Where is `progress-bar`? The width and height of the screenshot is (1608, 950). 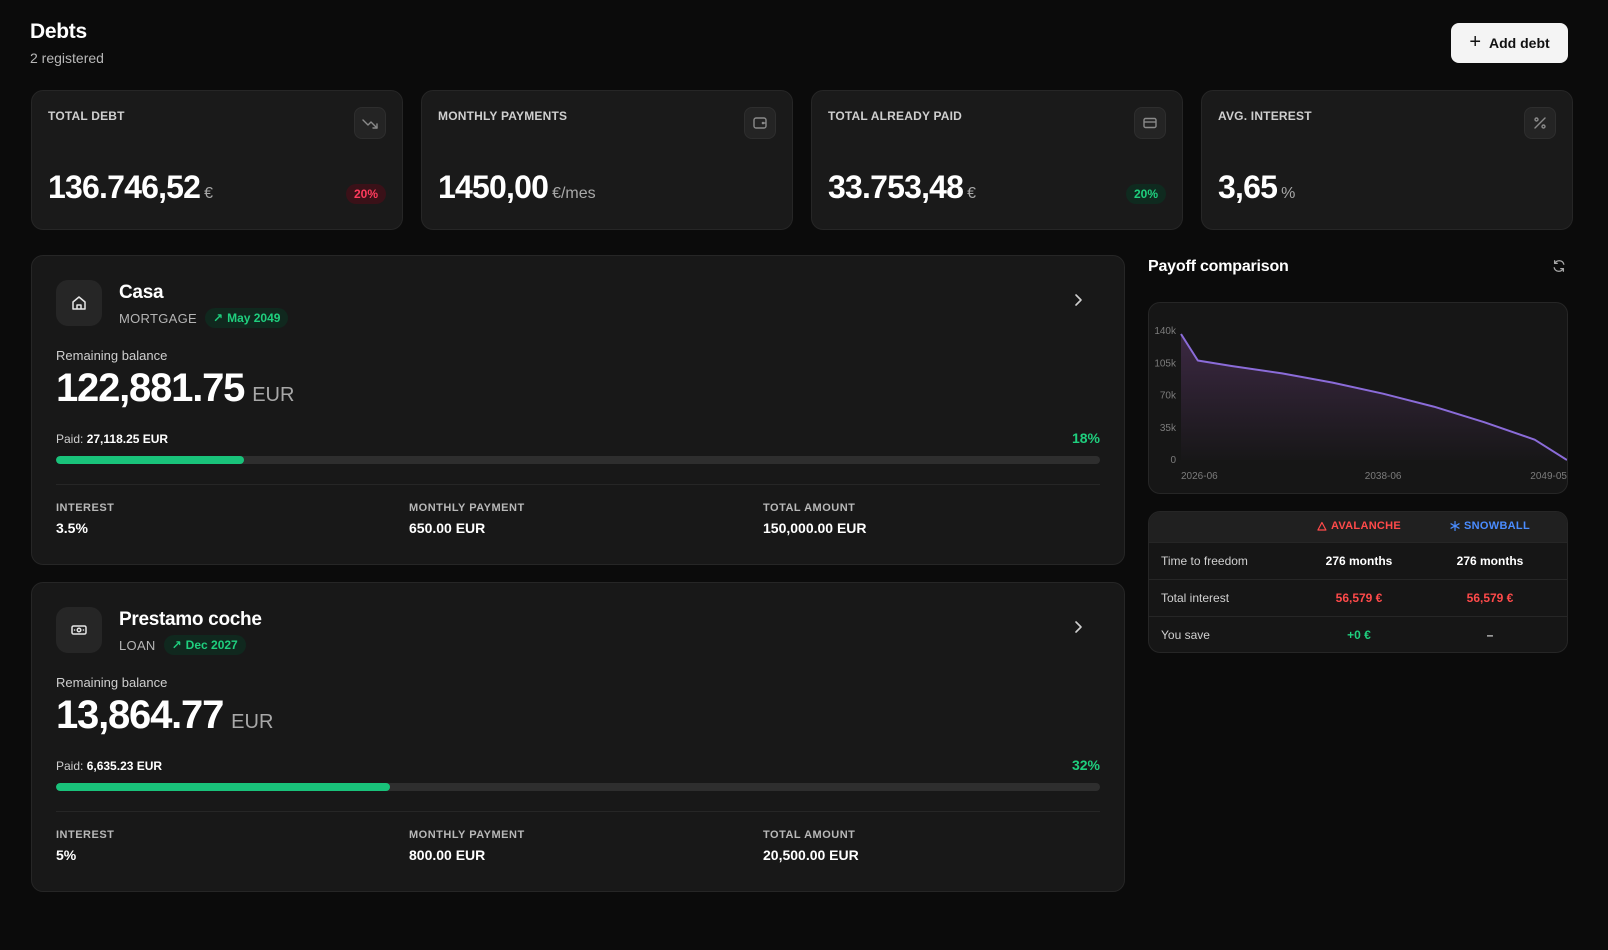 progress-bar is located at coordinates (578, 787).